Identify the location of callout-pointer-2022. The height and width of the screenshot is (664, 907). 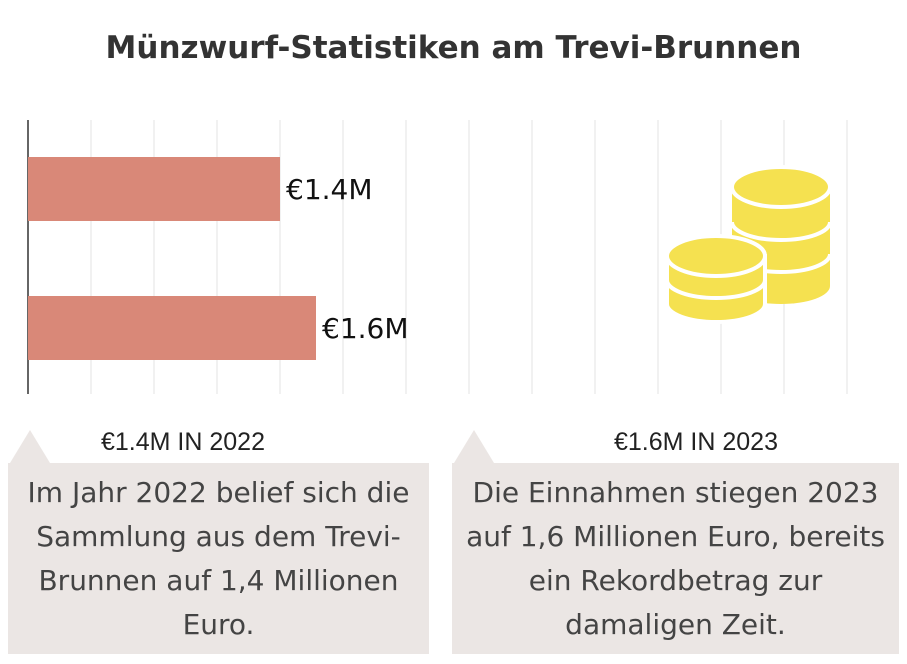
(30, 446).